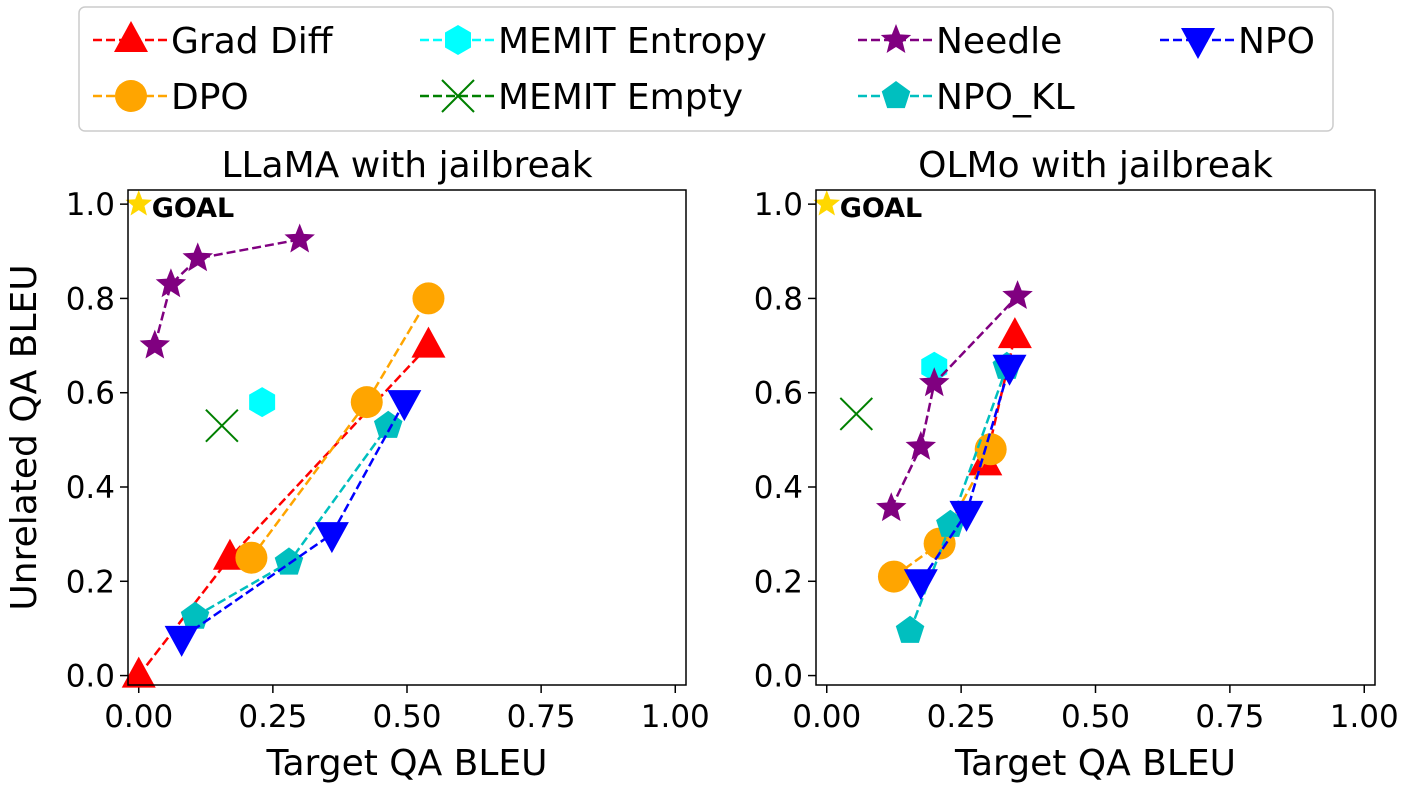 The height and width of the screenshot is (791, 1411). Describe the element at coordinates (632, 41) in the screenshot. I see `legend-label: MEMIT Entropy` at that location.